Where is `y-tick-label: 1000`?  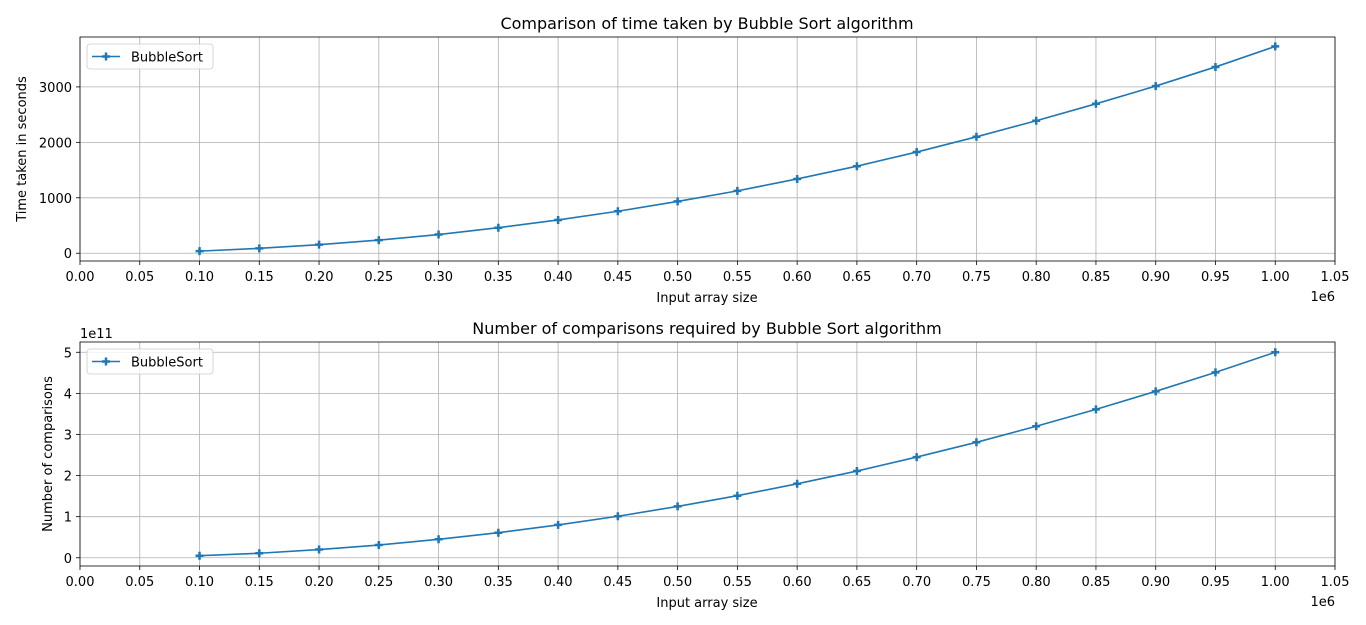 y-tick-label: 1000 is located at coordinates (55, 199).